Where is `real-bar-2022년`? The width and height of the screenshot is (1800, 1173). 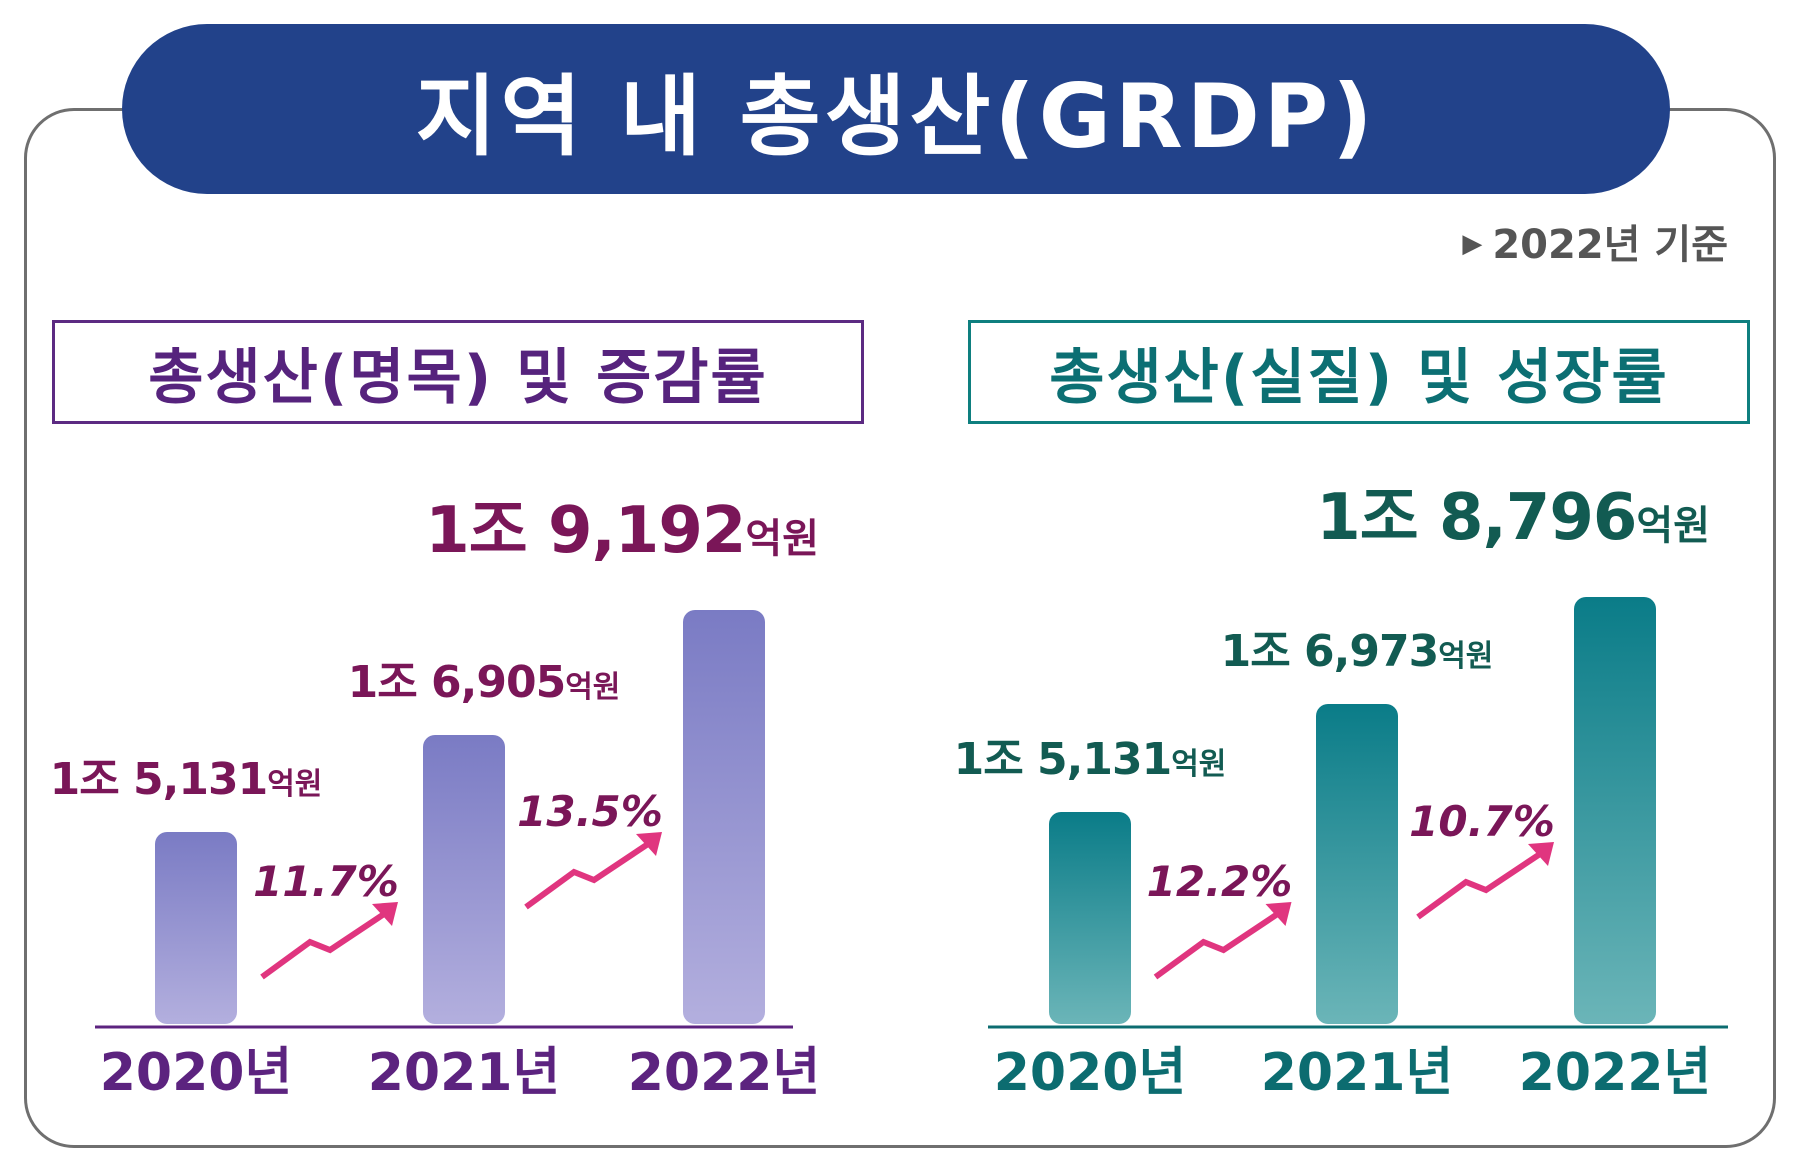 real-bar-2022년 is located at coordinates (1615, 810).